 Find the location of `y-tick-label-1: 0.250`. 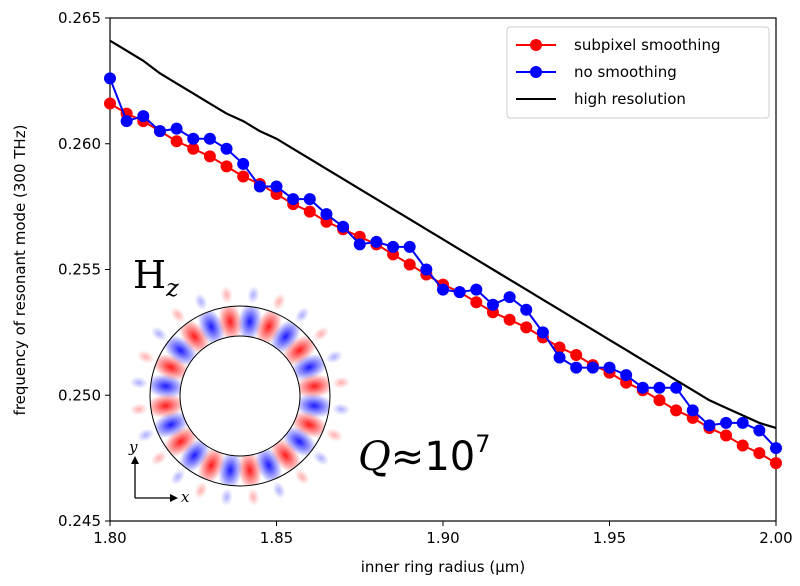

y-tick-label-1: 0.250 is located at coordinates (79, 395).